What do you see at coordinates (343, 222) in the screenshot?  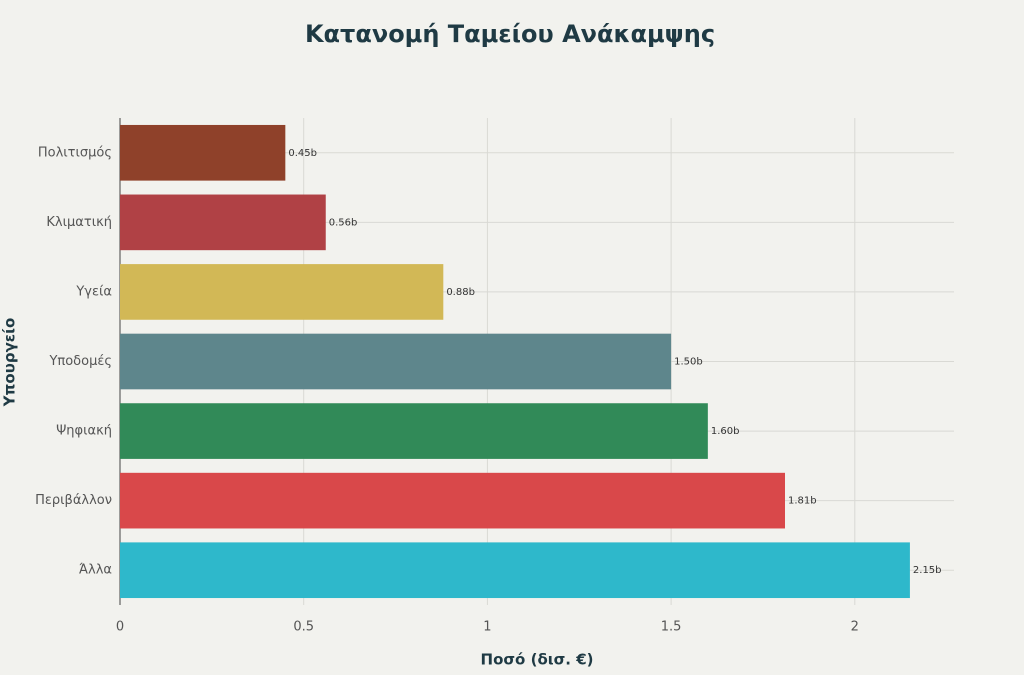 I see `value-label: 0.56b` at bounding box center [343, 222].